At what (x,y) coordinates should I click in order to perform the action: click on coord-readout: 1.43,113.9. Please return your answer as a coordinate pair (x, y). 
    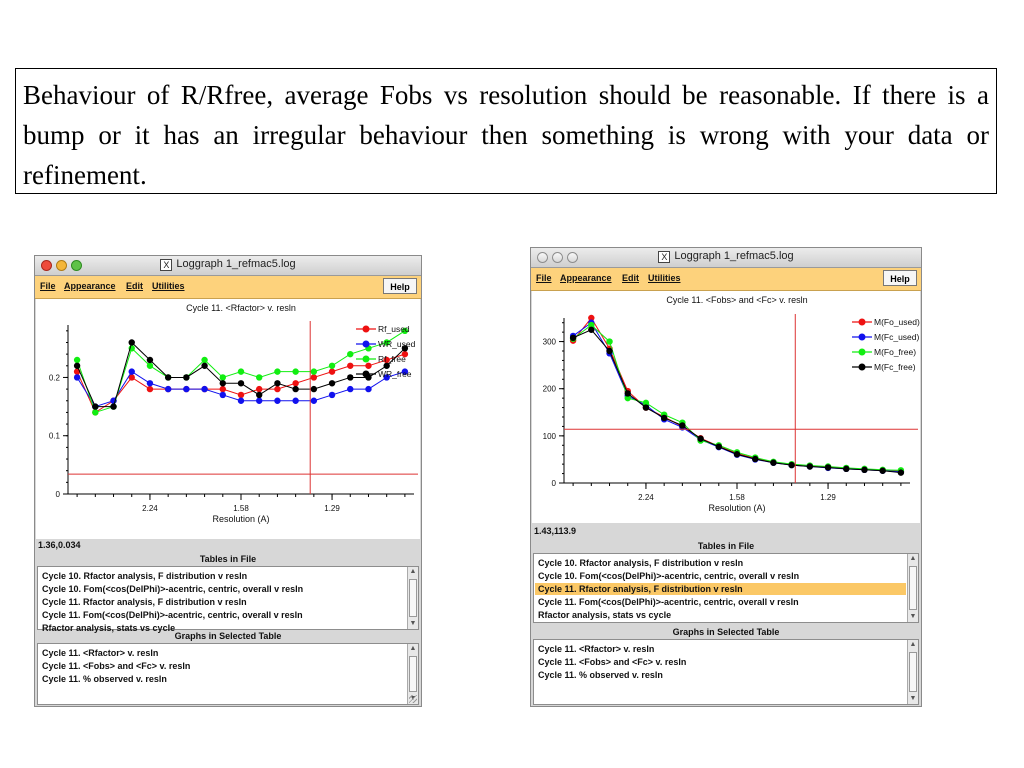
    Looking at the image, I should click on (555, 531).